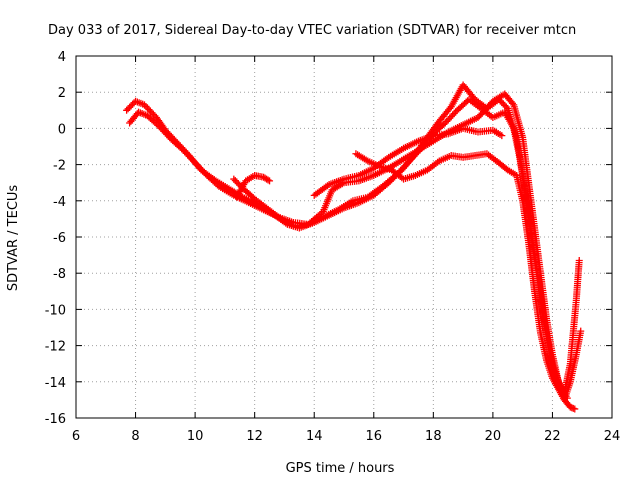 This screenshot has height=480, width=640. Describe the element at coordinates (55, 419) in the screenshot. I see `y-tick-label: -16` at that location.